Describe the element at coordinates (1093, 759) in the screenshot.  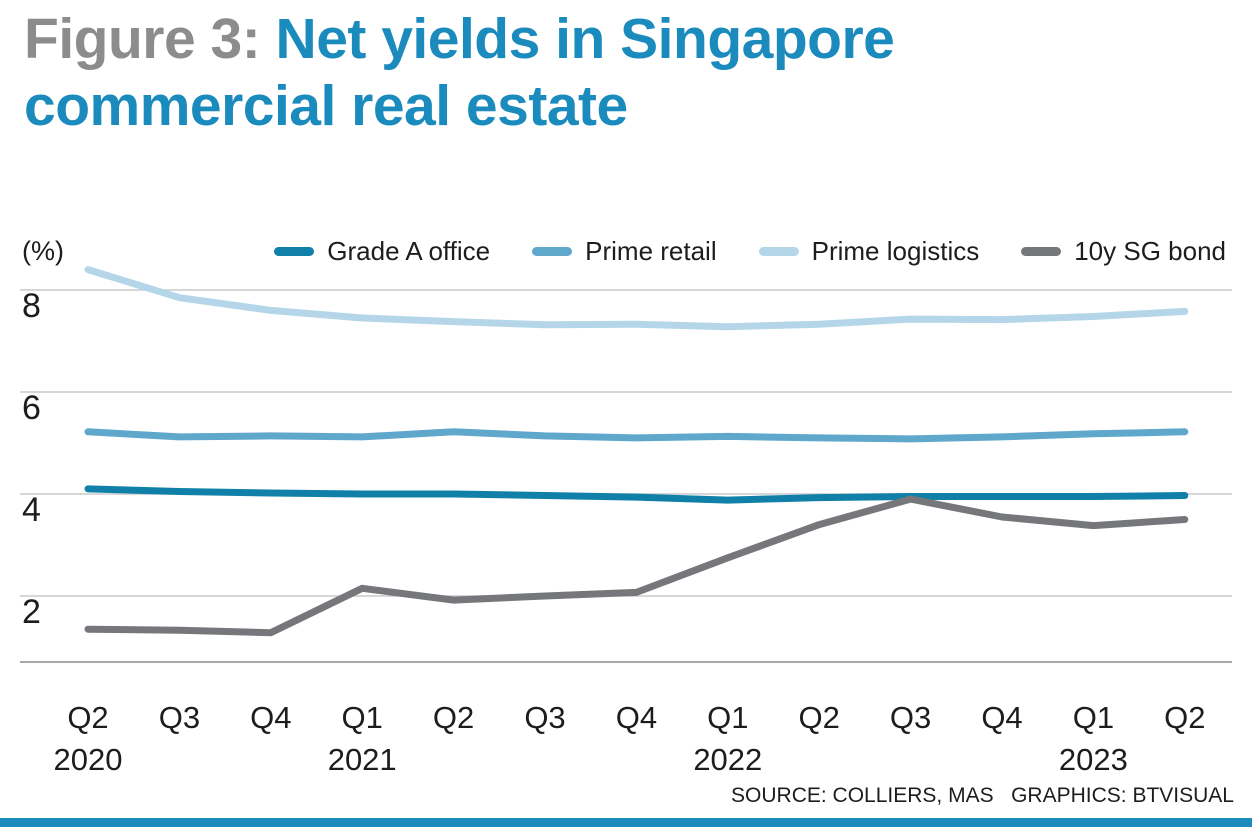
I see `year-label-2023: 2023` at that location.